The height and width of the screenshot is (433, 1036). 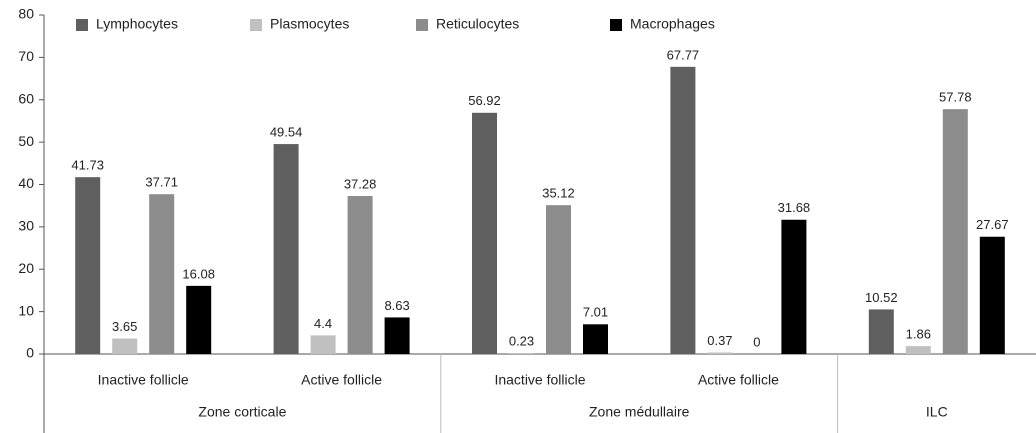 What do you see at coordinates (242, 412) in the screenshot?
I see `group-label: Zone corticale` at bounding box center [242, 412].